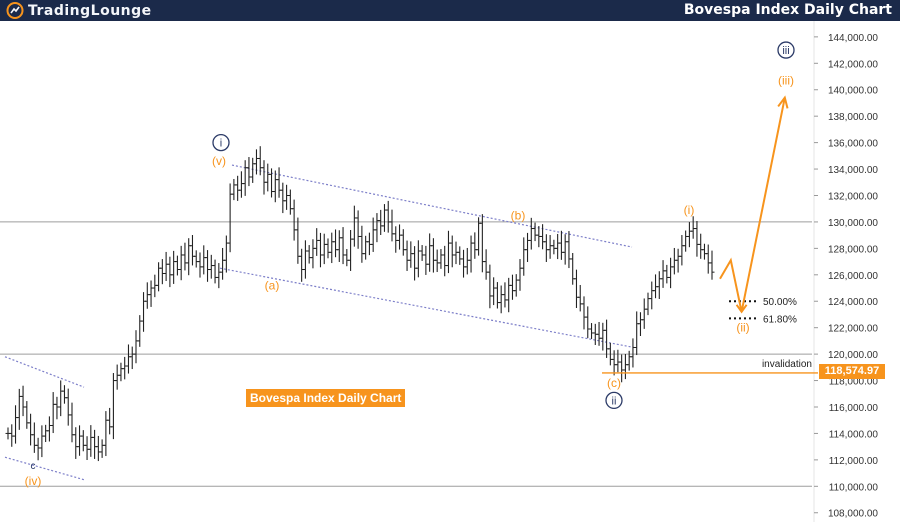 Image resolution: width=900 pixels, height=522 pixels. I want to click on wave-label: ii, so click(614, 401).